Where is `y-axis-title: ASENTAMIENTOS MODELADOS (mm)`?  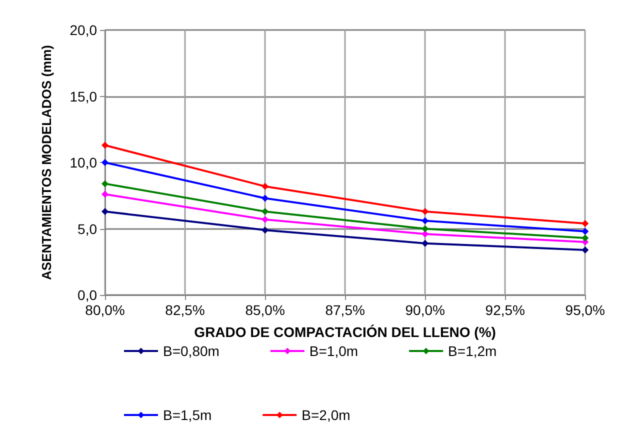 y-axis-title: ASENTAMIENTOS MODELADOS (mm) is located at coordinates (46, 162).